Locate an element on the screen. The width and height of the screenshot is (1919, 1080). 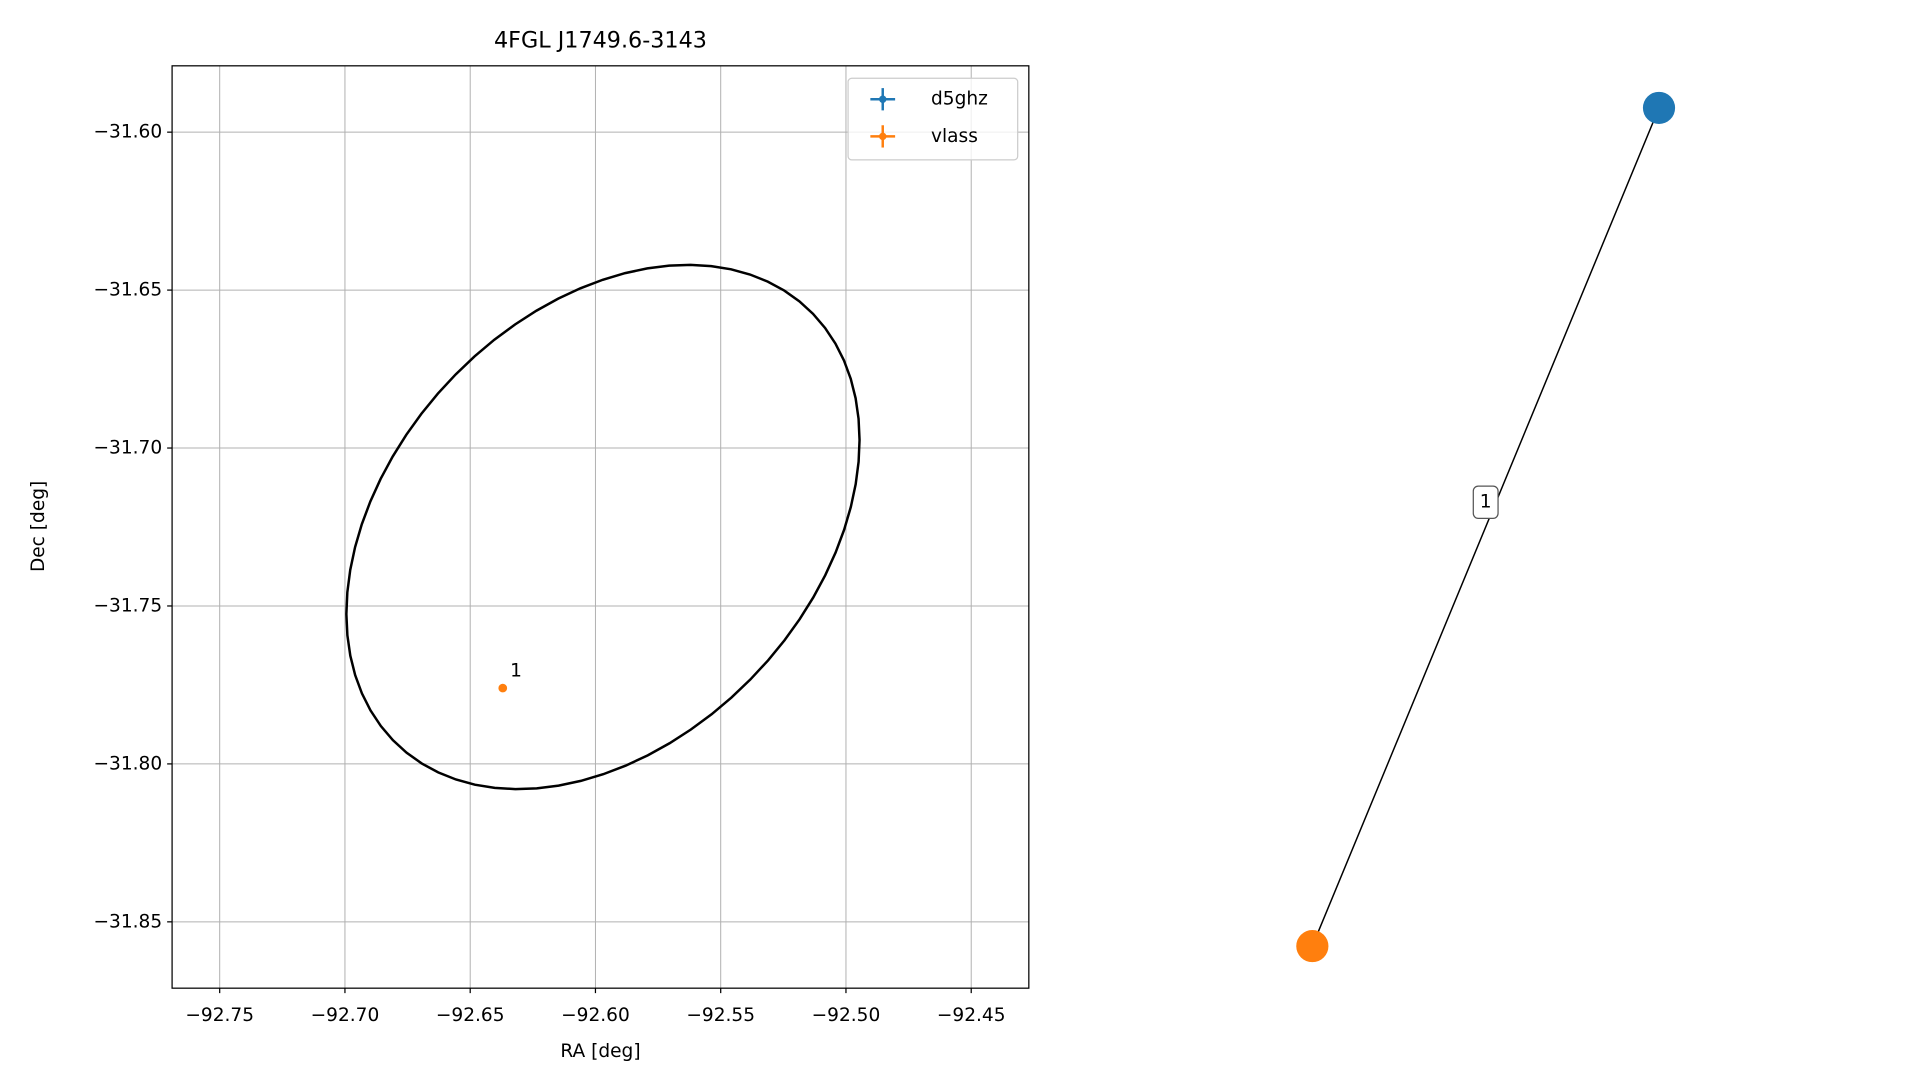
x-tick-label: −92.50 is located at coordinates (846, 1015).